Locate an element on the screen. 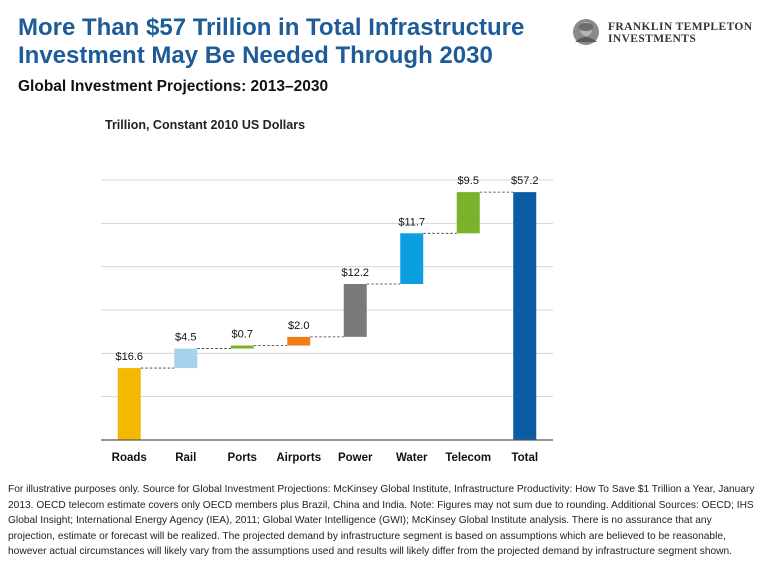 This screenshot has width=768, height=580. bar-ports is located at coordinates (242, 347).